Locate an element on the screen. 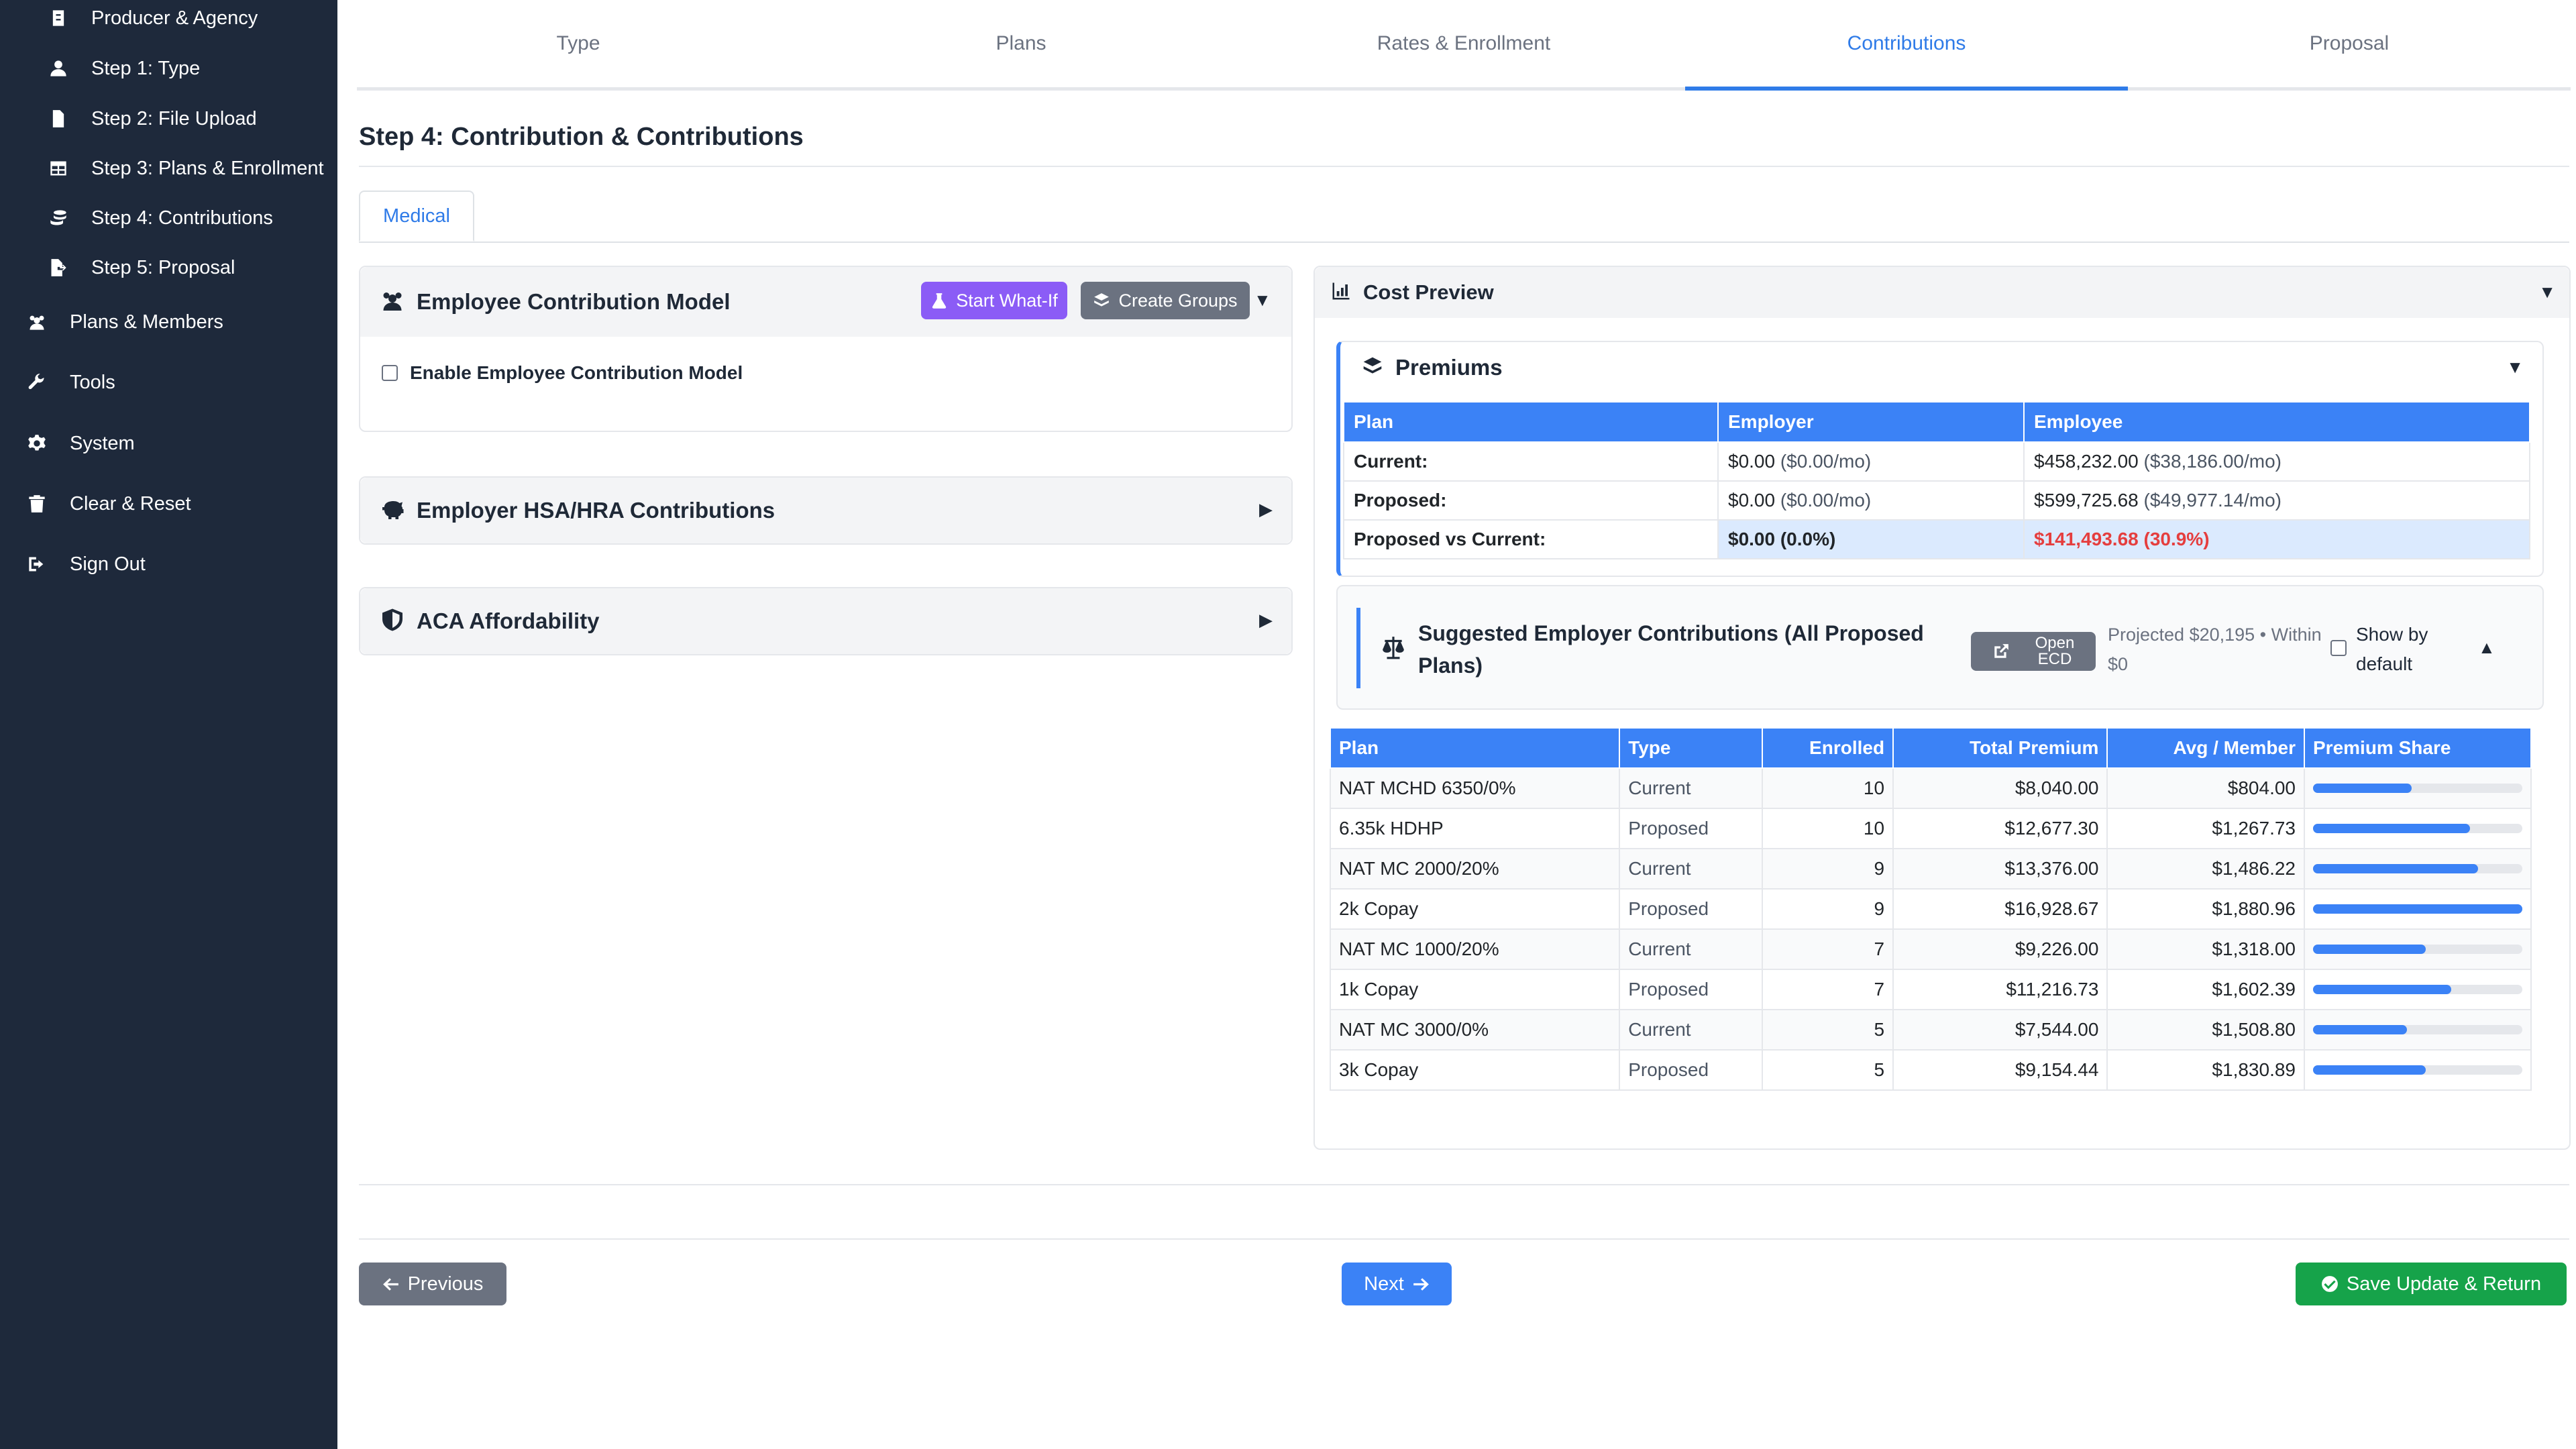 The image size is (2576, 1449). enrolled-cell: 7 is located at coordinates (1828, 949).